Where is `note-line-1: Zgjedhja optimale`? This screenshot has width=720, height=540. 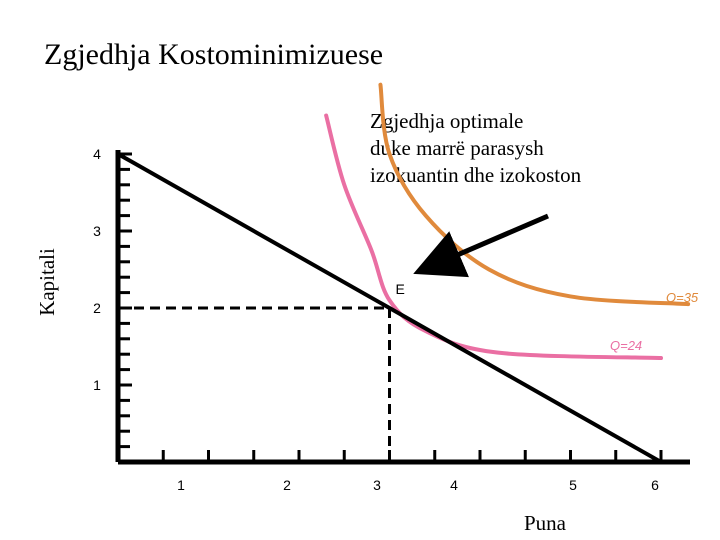
note-line-1: Zgjedhja optimale is located at coordinates (447, 121).